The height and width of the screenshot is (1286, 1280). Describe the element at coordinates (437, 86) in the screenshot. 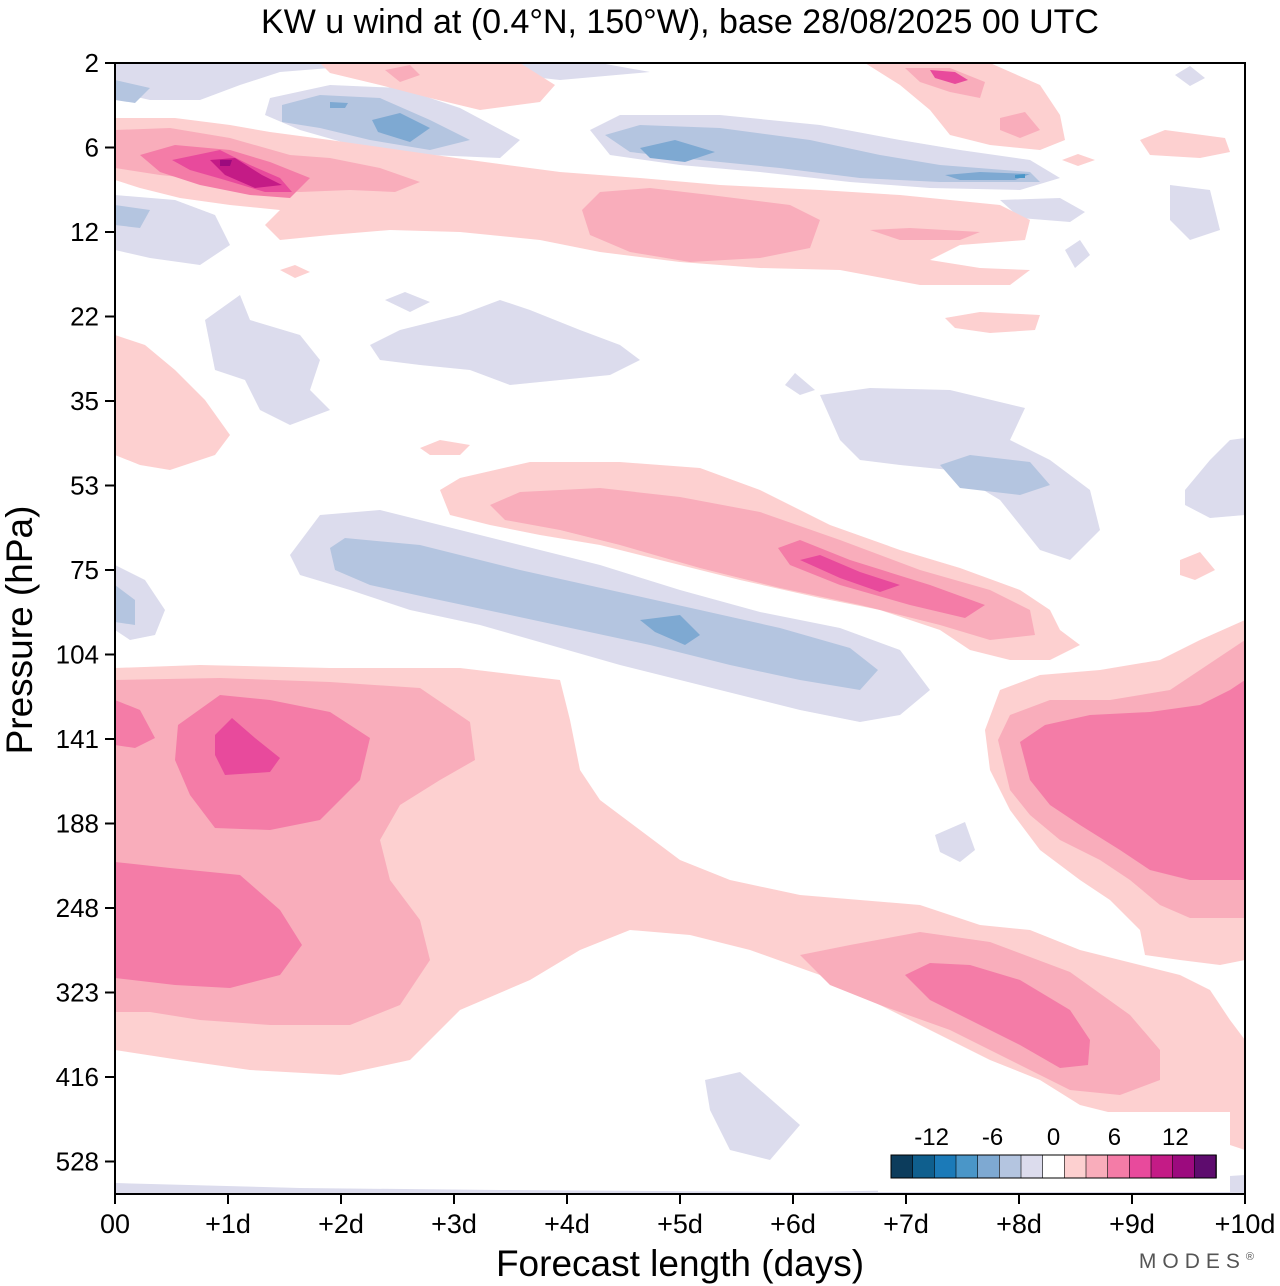

I see `contour-pos-top-center` at that location.